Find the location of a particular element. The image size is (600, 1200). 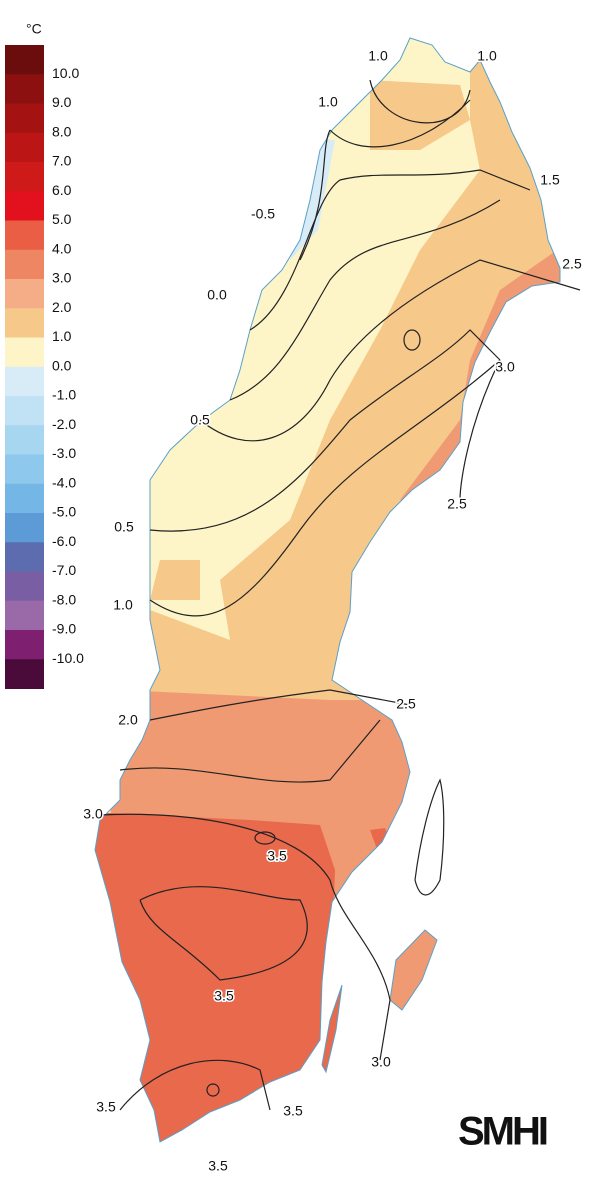

legend-label: 4.0 is located at coordinates (62, 248).